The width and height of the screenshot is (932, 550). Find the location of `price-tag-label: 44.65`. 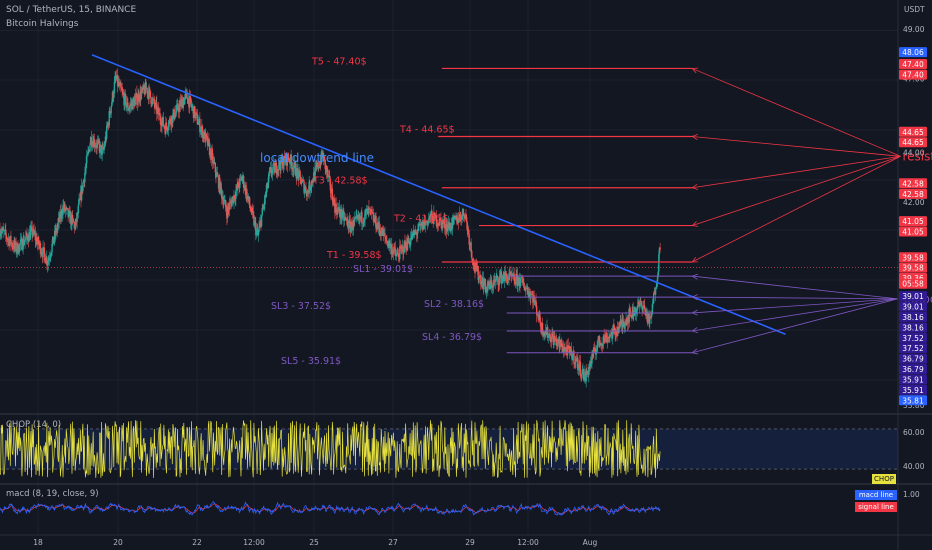

price-tag-label: 44.65 is located at coordinates (913, 132).